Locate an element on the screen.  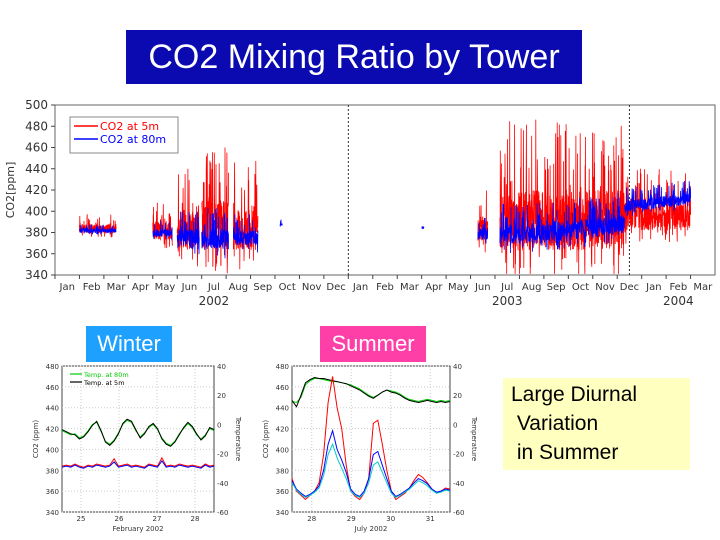
month-label: Jul is located at coordinates (506, 287).